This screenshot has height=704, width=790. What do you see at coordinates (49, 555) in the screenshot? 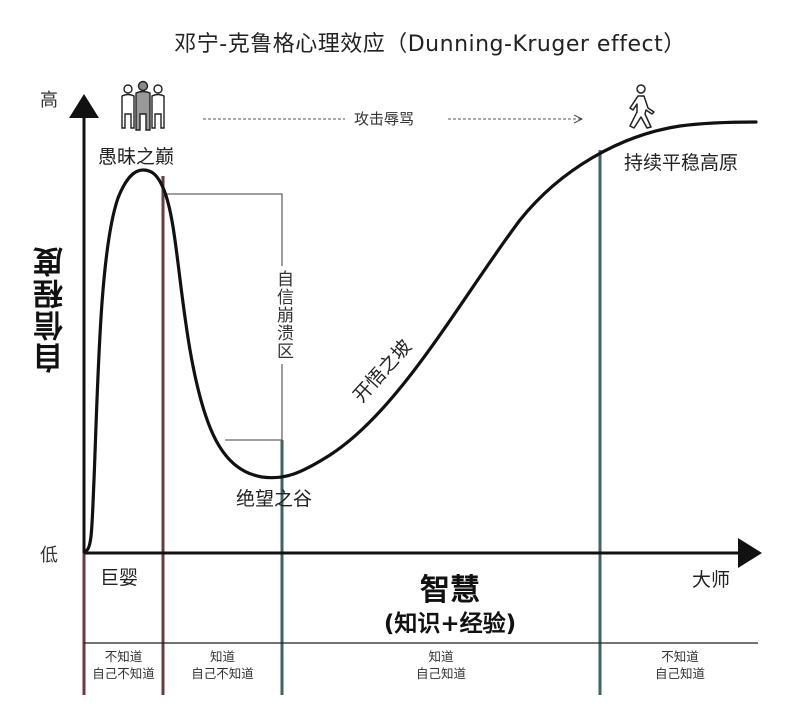
I see `y-axis-low-label: 低` at bounding box center [49, 555].